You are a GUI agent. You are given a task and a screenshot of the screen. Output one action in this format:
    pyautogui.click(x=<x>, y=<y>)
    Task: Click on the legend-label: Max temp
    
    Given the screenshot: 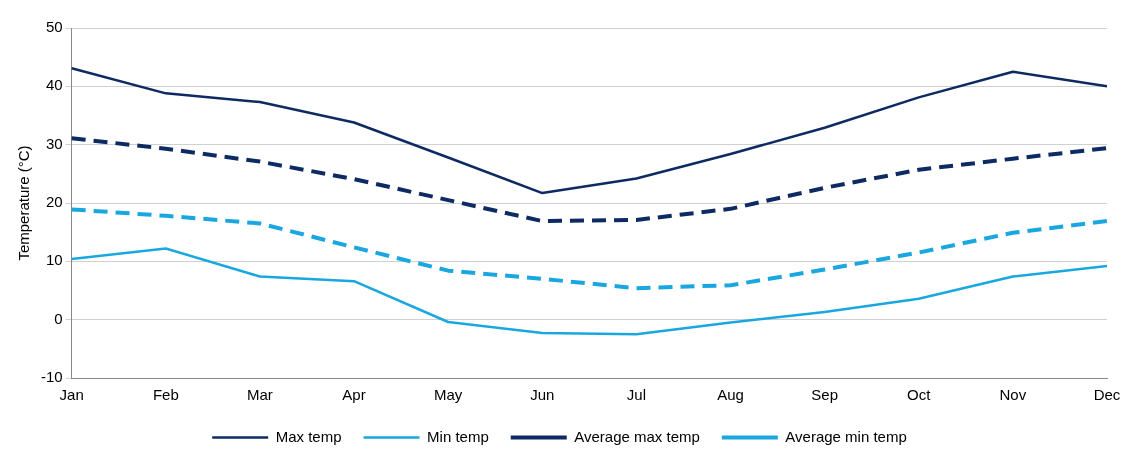 What is the action you would take?
    pyautogui.click(x=308, y=436)
    